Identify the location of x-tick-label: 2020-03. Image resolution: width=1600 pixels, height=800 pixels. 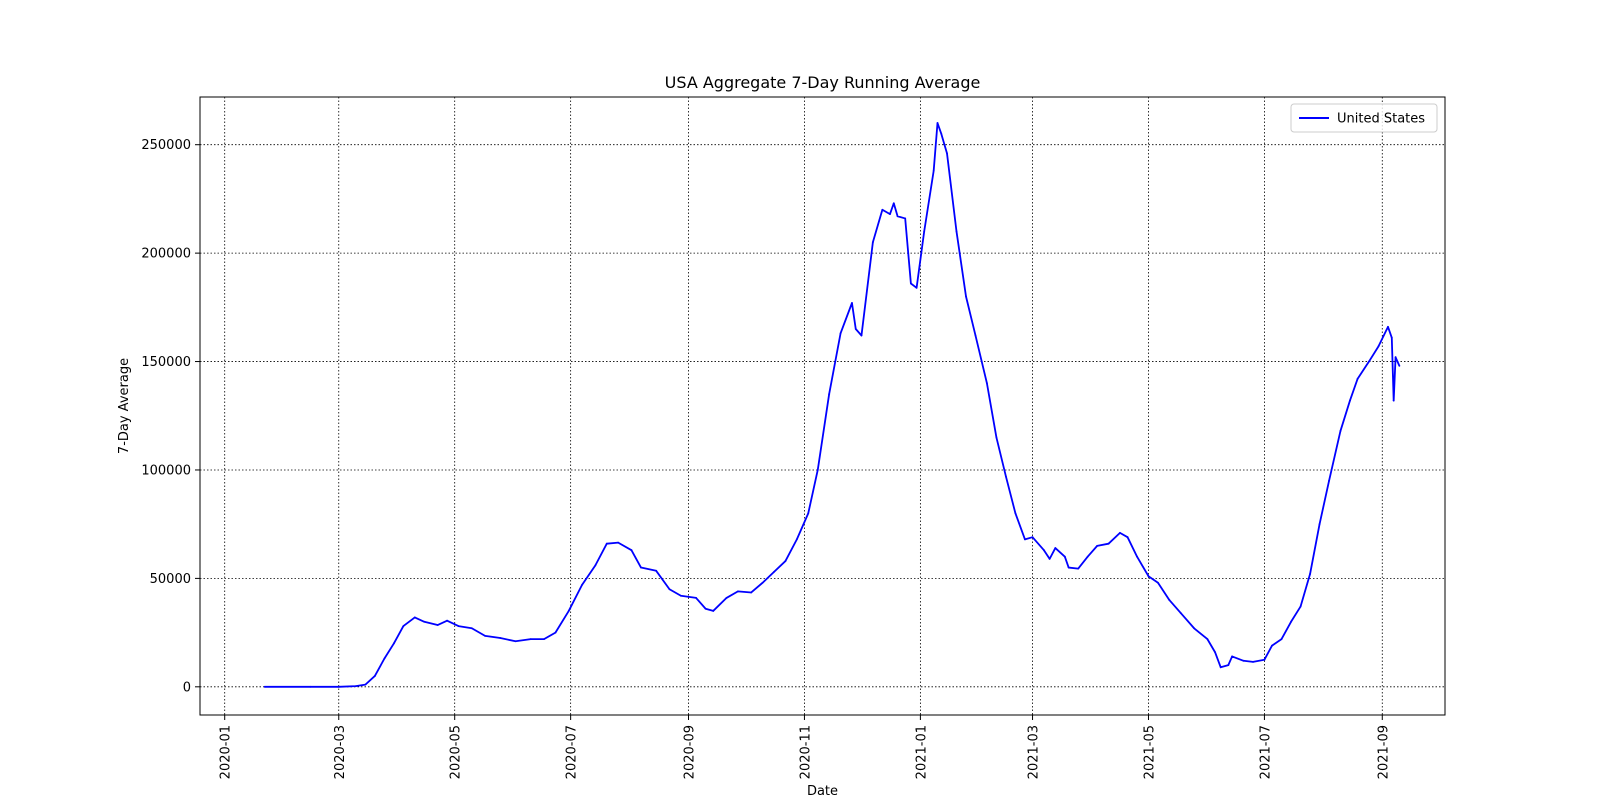
(340, 752).